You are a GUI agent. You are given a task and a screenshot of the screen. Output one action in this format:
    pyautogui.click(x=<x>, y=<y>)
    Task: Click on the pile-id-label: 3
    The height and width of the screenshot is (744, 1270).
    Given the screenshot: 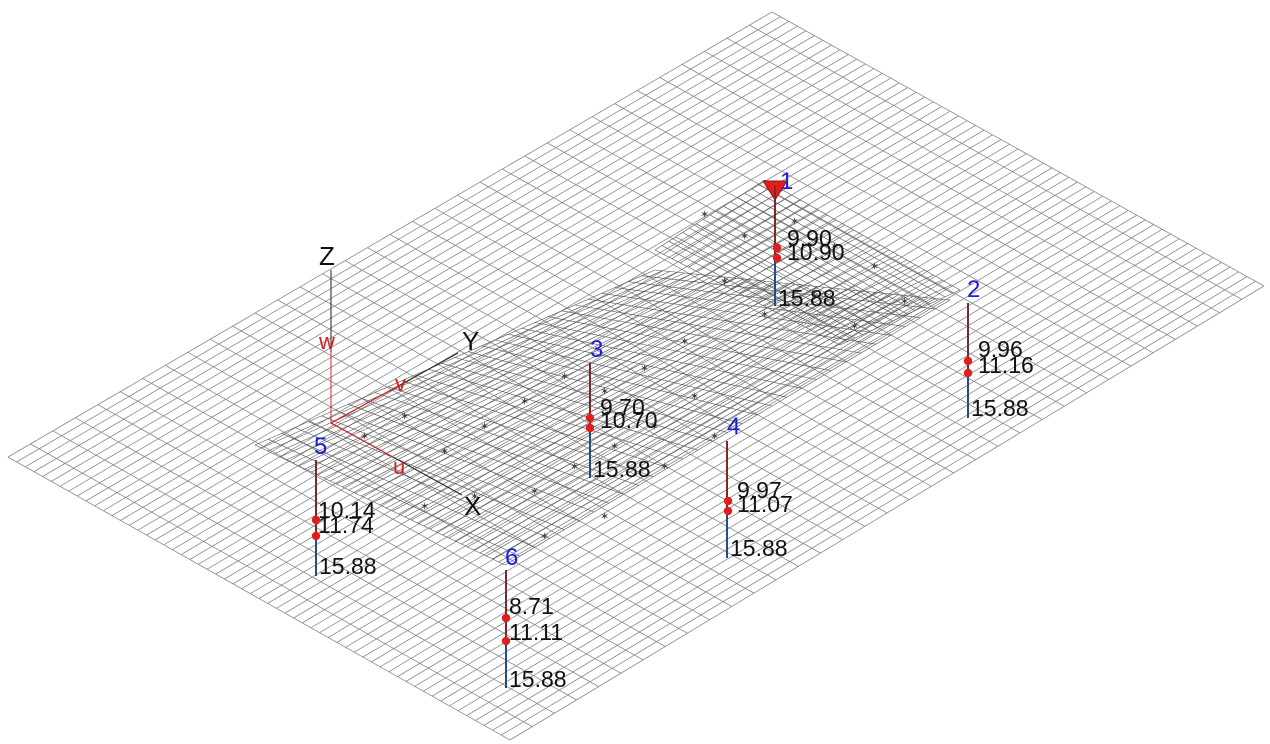 What is the action you would take?
    pyautogui.click(x=596, y=349)
    